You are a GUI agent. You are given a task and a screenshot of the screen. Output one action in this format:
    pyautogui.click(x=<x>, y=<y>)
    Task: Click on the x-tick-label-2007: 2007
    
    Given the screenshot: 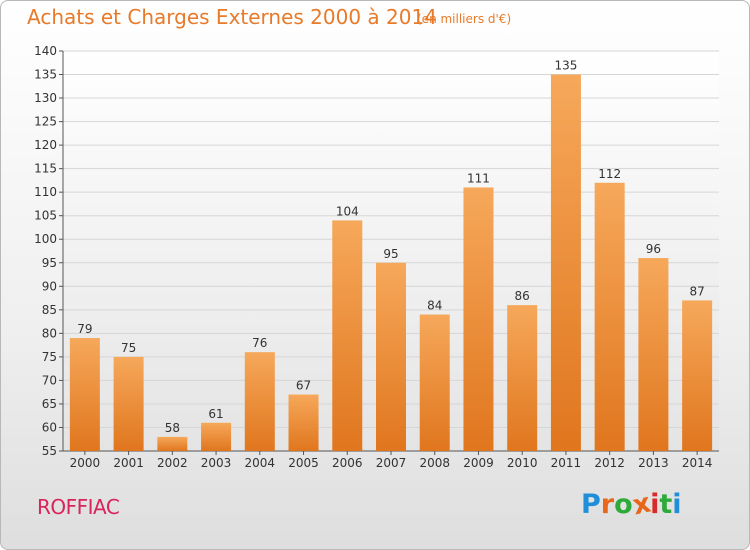 What is the action you would take?
    pyautogui.click(x=391, y=463)
    